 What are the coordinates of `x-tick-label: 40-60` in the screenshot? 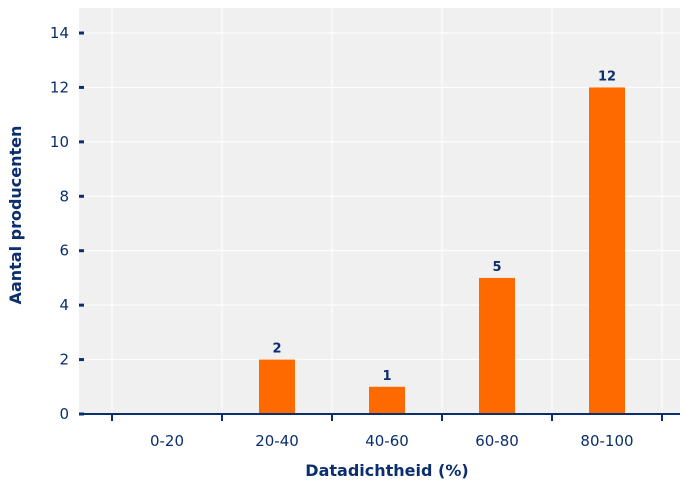 It's located at (387, 441).